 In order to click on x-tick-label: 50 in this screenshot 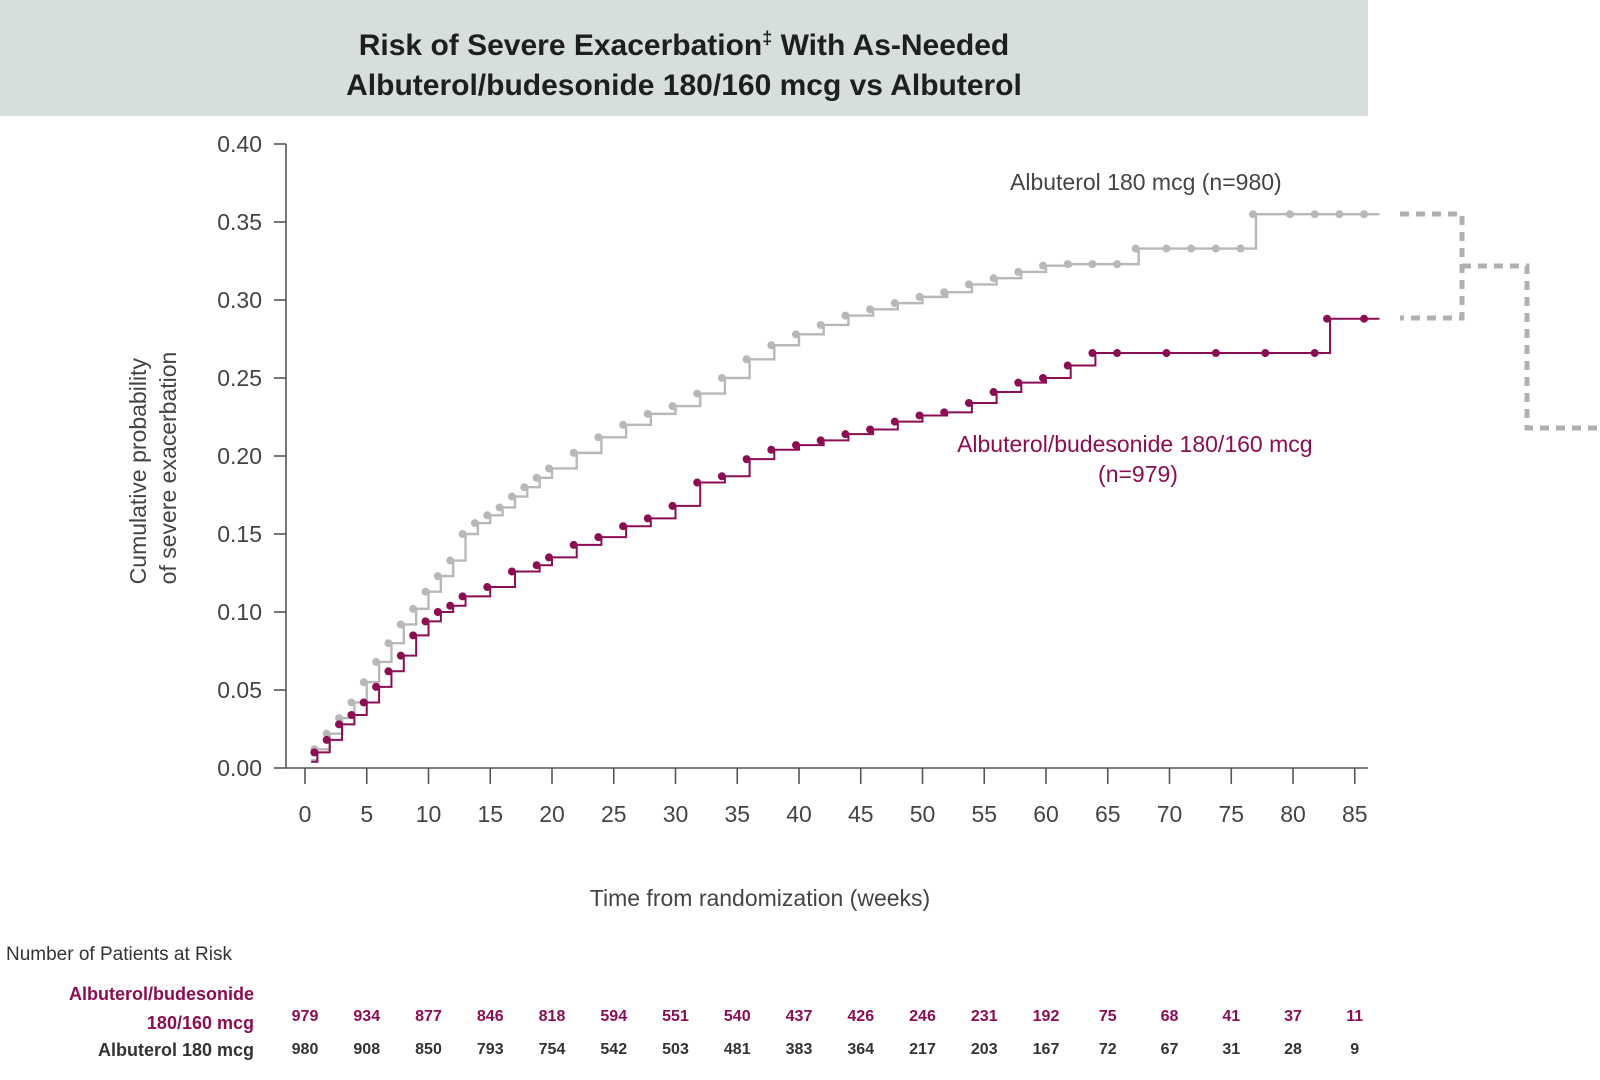, I will do `click(923, 814)`.